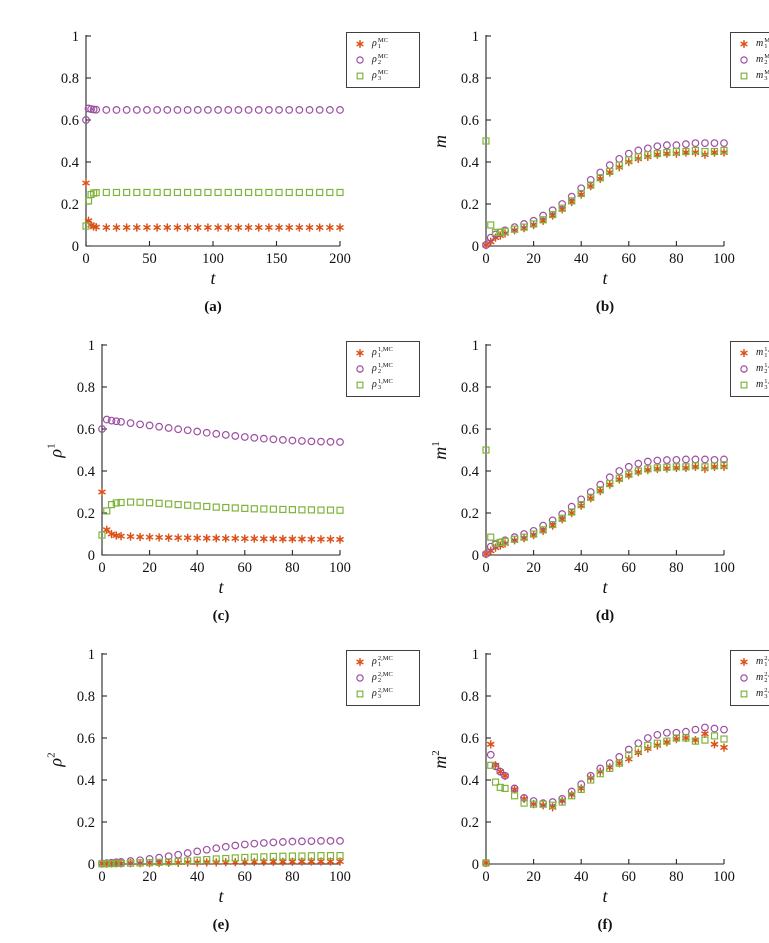 The image size is (769, 943). I want to click on legend-label: mMC1, so click(762, 43).